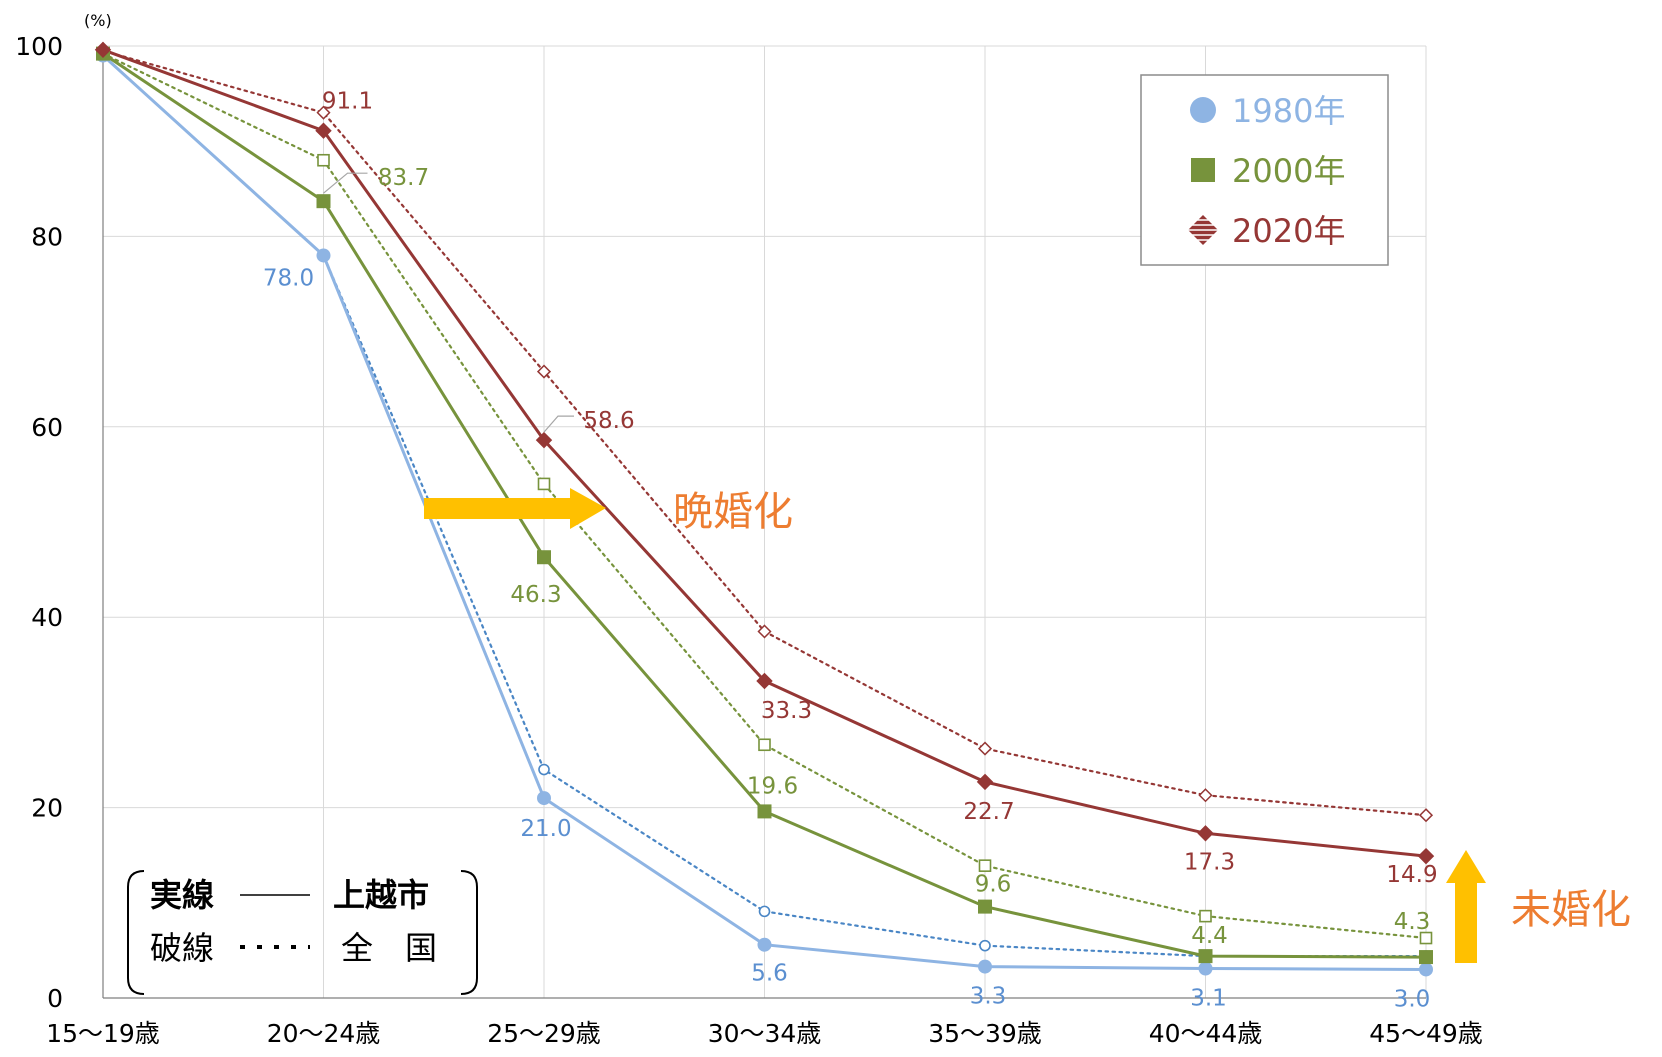 This screenshot has height=1057, width=1662. What do you see at coordinates (47, 427) in the screenshot?
I see `y-tick-label: 60` at bounding box center [47, 427].